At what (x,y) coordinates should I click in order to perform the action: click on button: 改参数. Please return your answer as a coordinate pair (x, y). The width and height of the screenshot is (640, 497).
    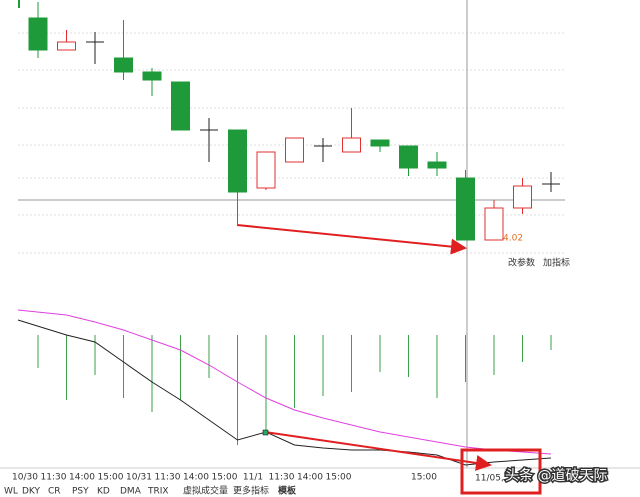
    Looking at the image, I should click on (521, 263).